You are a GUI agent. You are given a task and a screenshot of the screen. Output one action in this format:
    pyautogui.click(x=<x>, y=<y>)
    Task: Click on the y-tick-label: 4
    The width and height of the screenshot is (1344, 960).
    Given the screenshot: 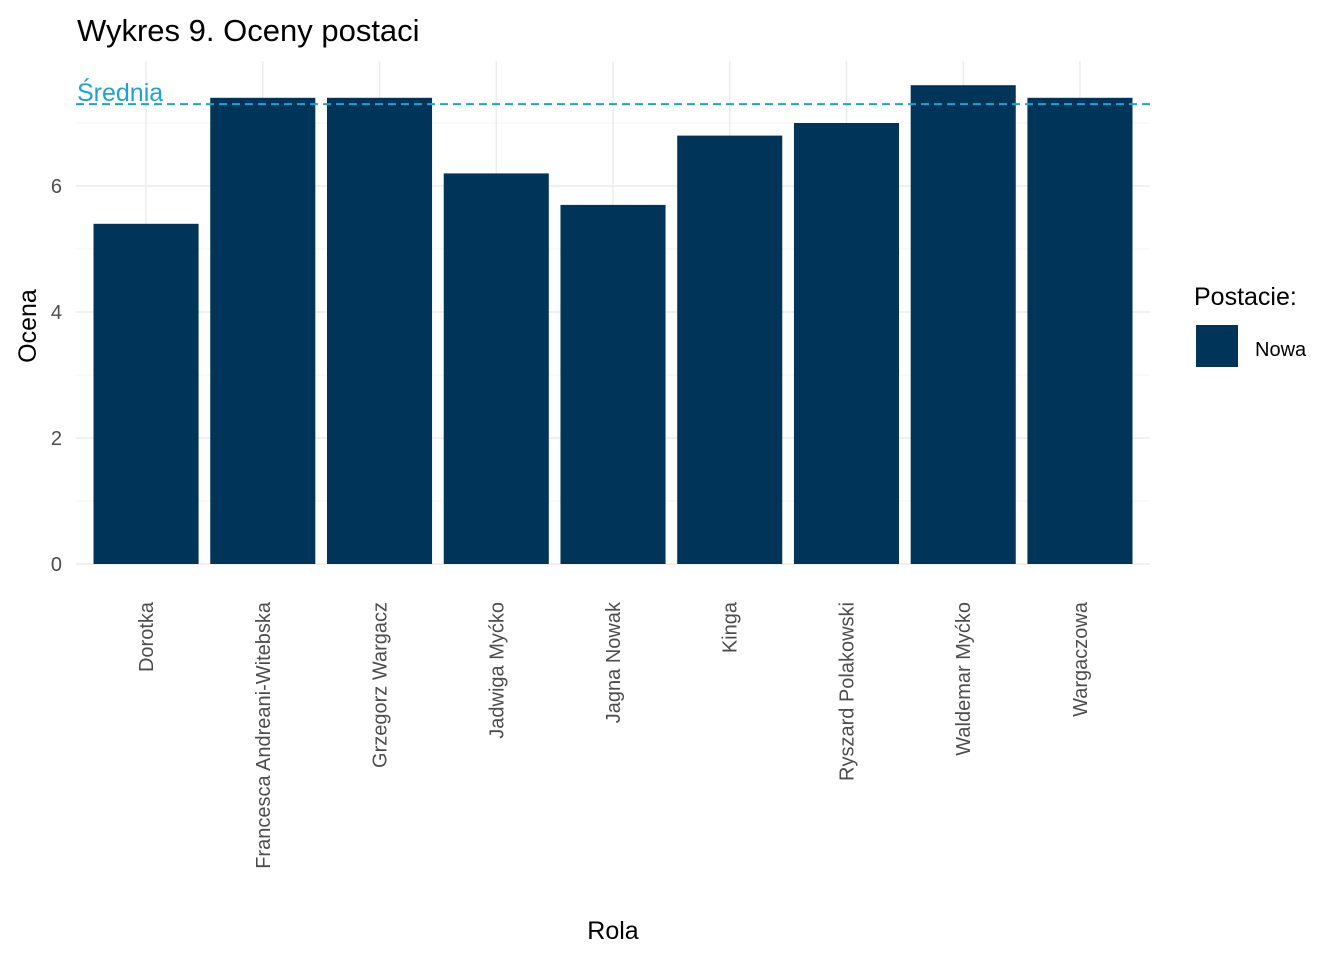 What is the action you would take?
    pyautogui.click(x=56, y=313)
    